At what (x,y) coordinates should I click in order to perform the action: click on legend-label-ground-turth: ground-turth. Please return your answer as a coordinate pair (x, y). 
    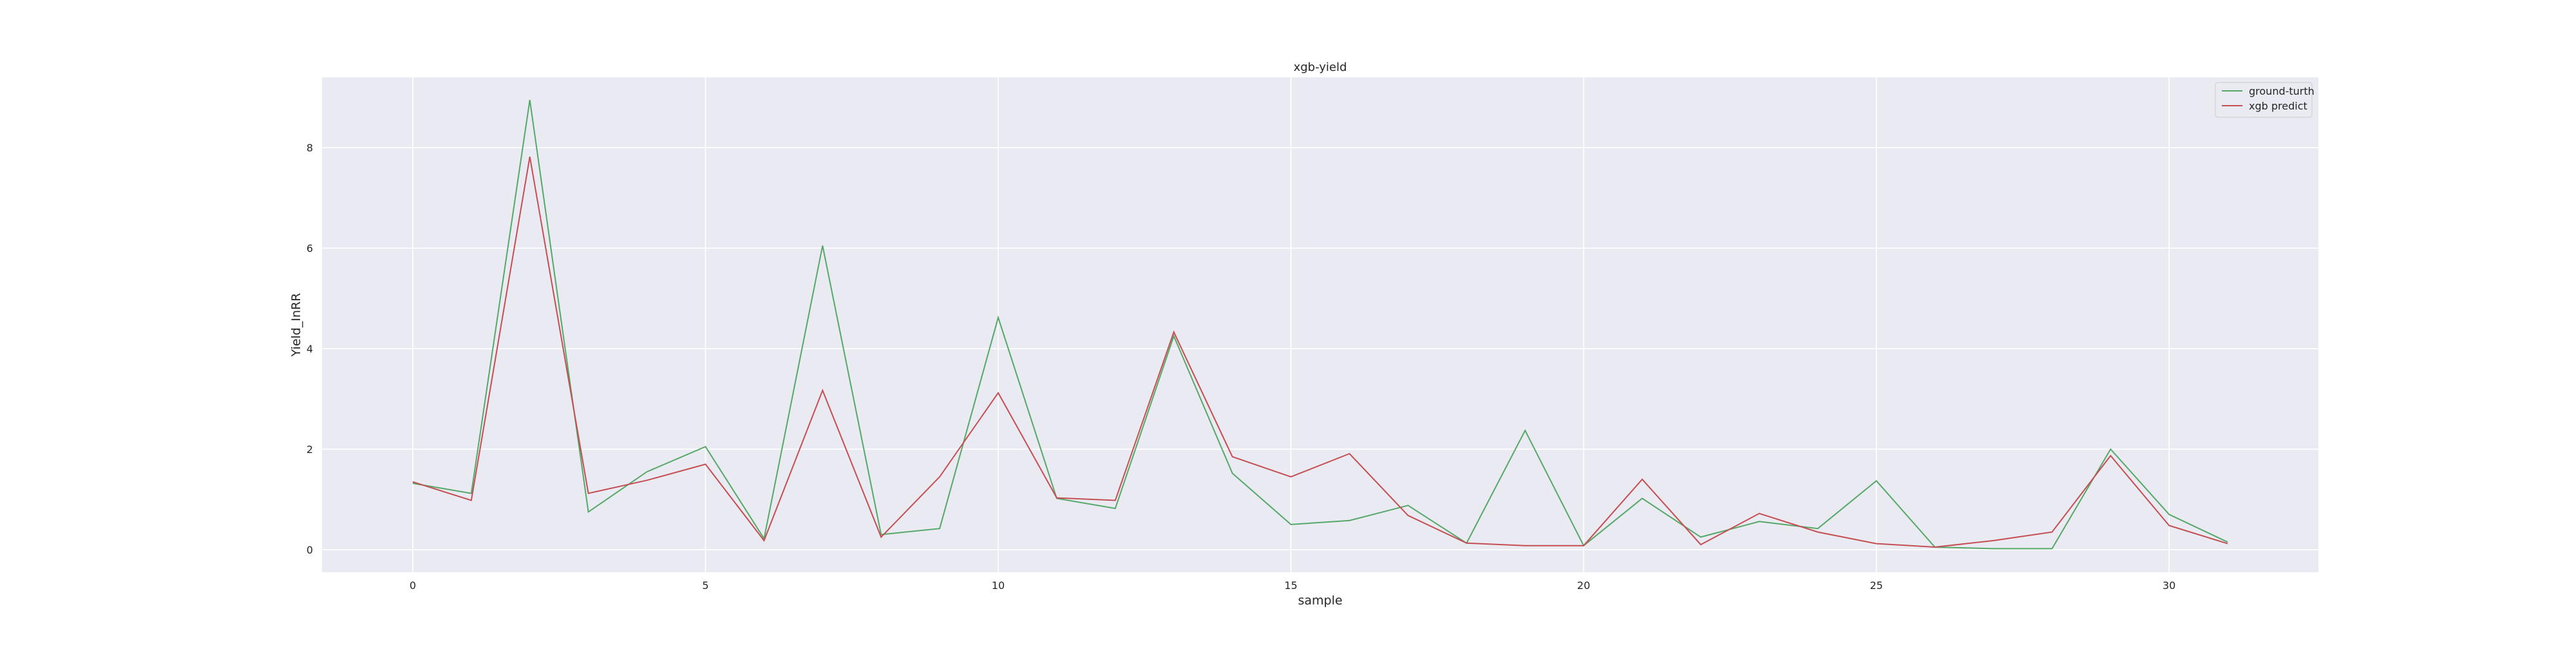
    Looking at the image, I should click on (2282, 91).